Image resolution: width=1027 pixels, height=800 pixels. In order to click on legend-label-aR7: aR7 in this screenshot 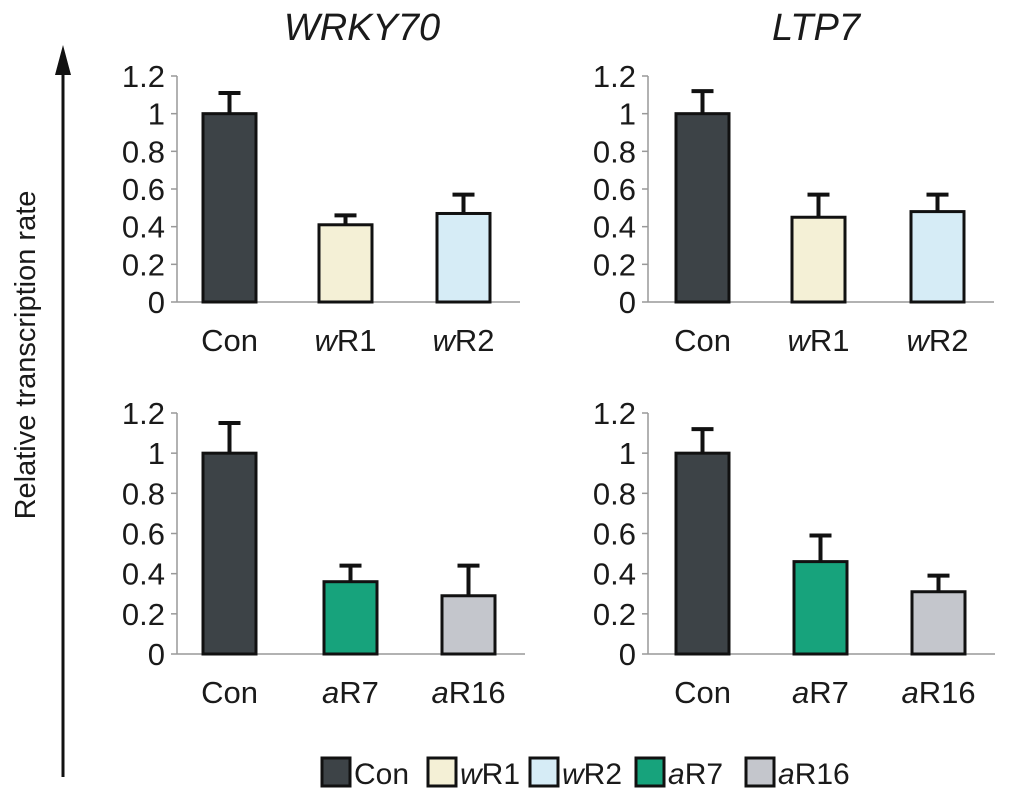, I will do `click(695, 774)`.